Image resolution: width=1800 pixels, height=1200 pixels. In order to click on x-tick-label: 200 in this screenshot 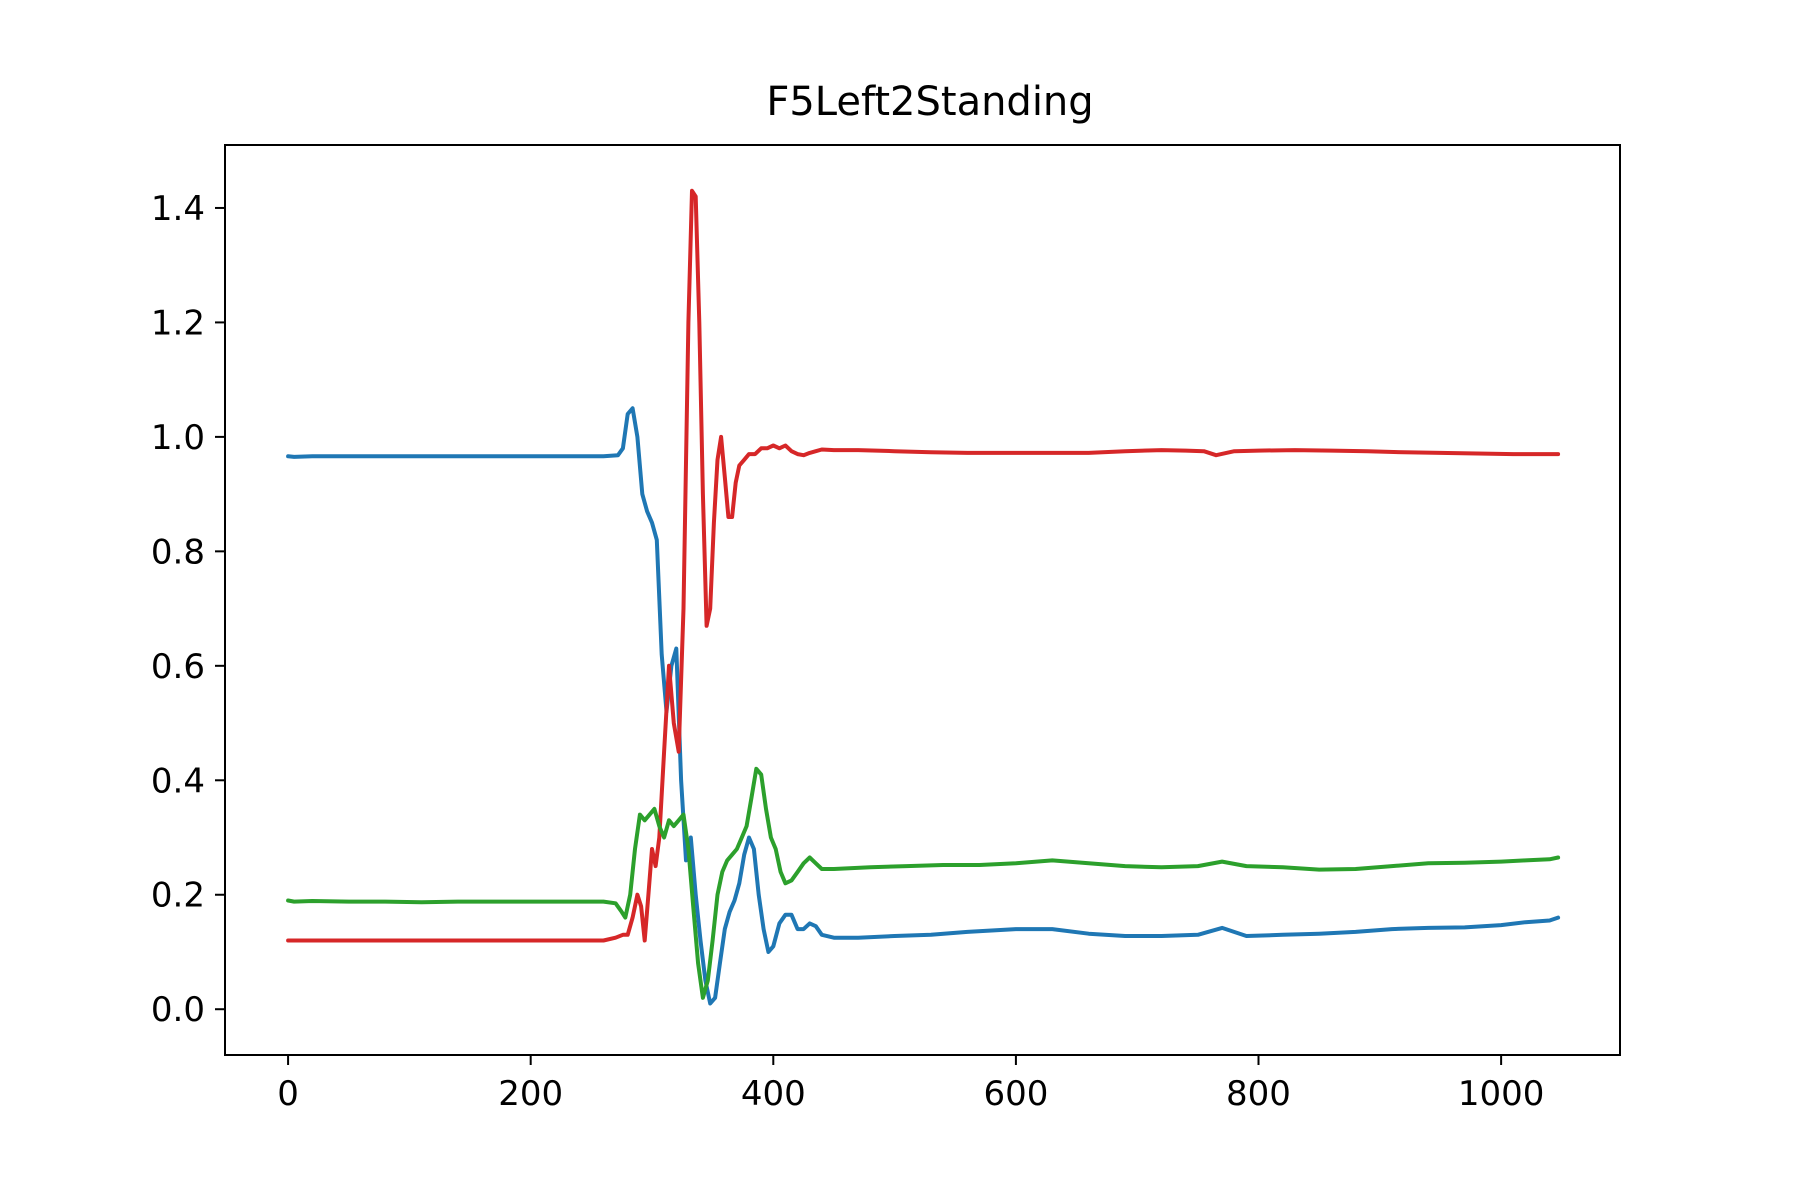, I will do `click(530, 1094)`.